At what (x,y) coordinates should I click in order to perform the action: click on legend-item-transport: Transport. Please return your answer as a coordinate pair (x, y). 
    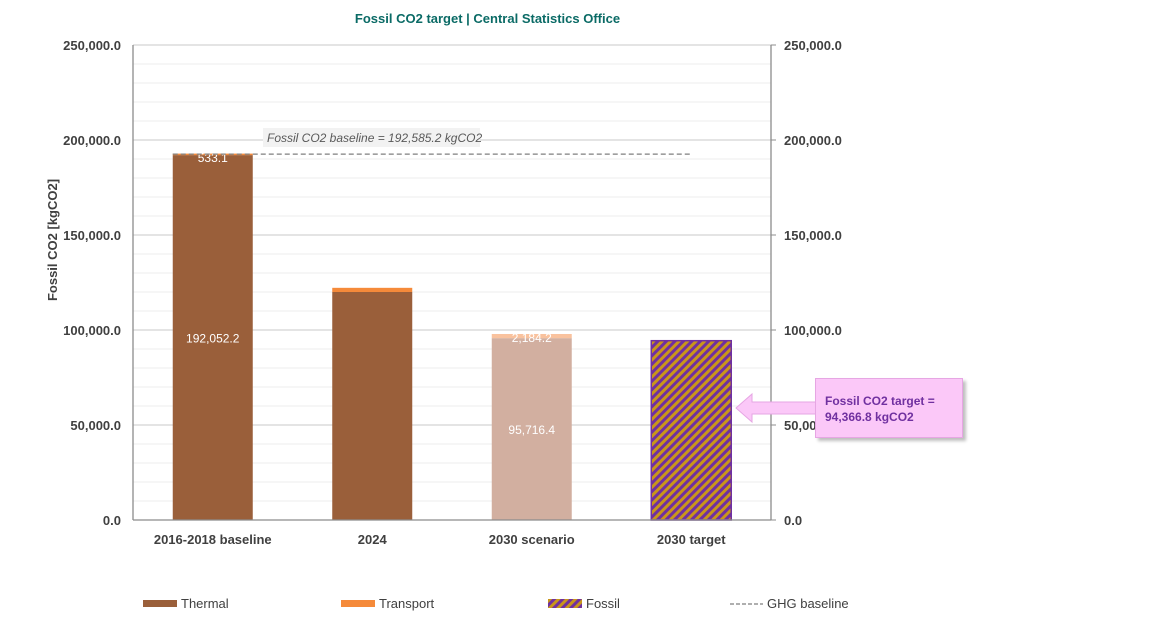
    Looking at the image, I should click on (387, 603).